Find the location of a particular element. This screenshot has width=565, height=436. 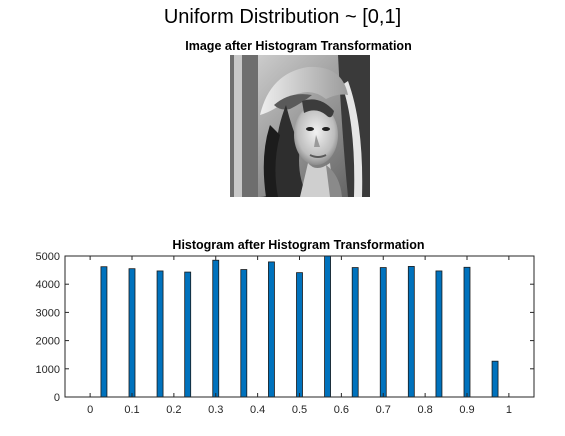

x-tick-label: 0 is located at coordinates (90, 410).